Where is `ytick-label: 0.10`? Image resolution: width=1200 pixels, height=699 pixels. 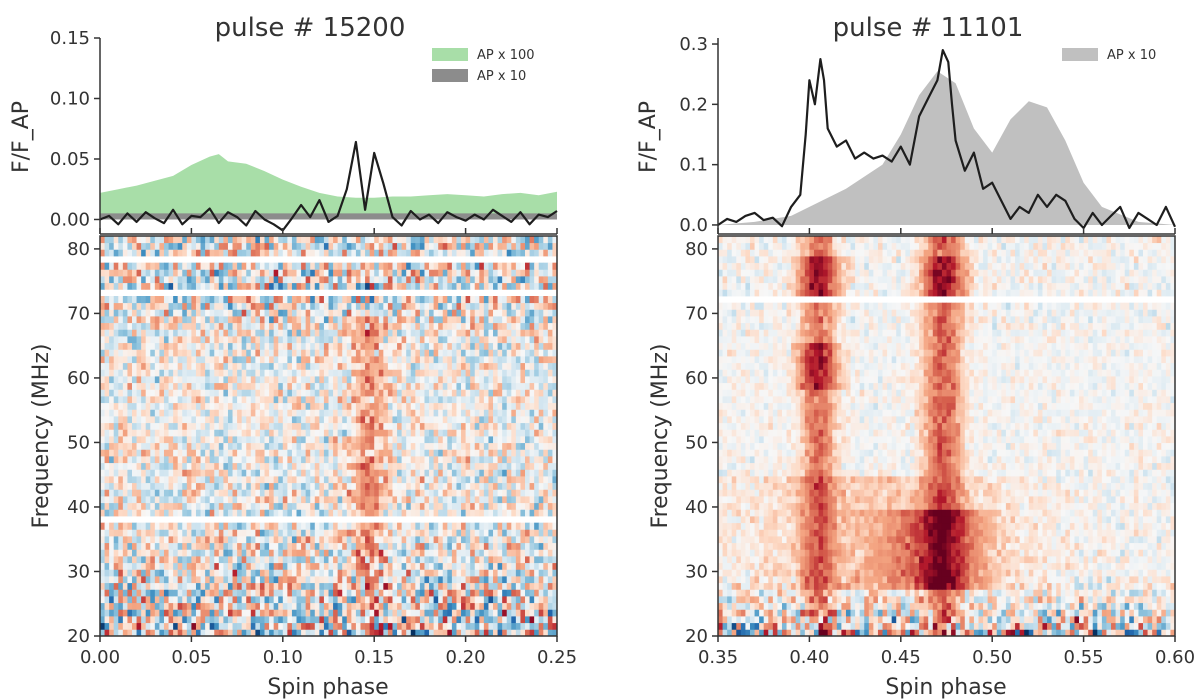
ytick-label: 0.10 is located at coordinates (70, 98).